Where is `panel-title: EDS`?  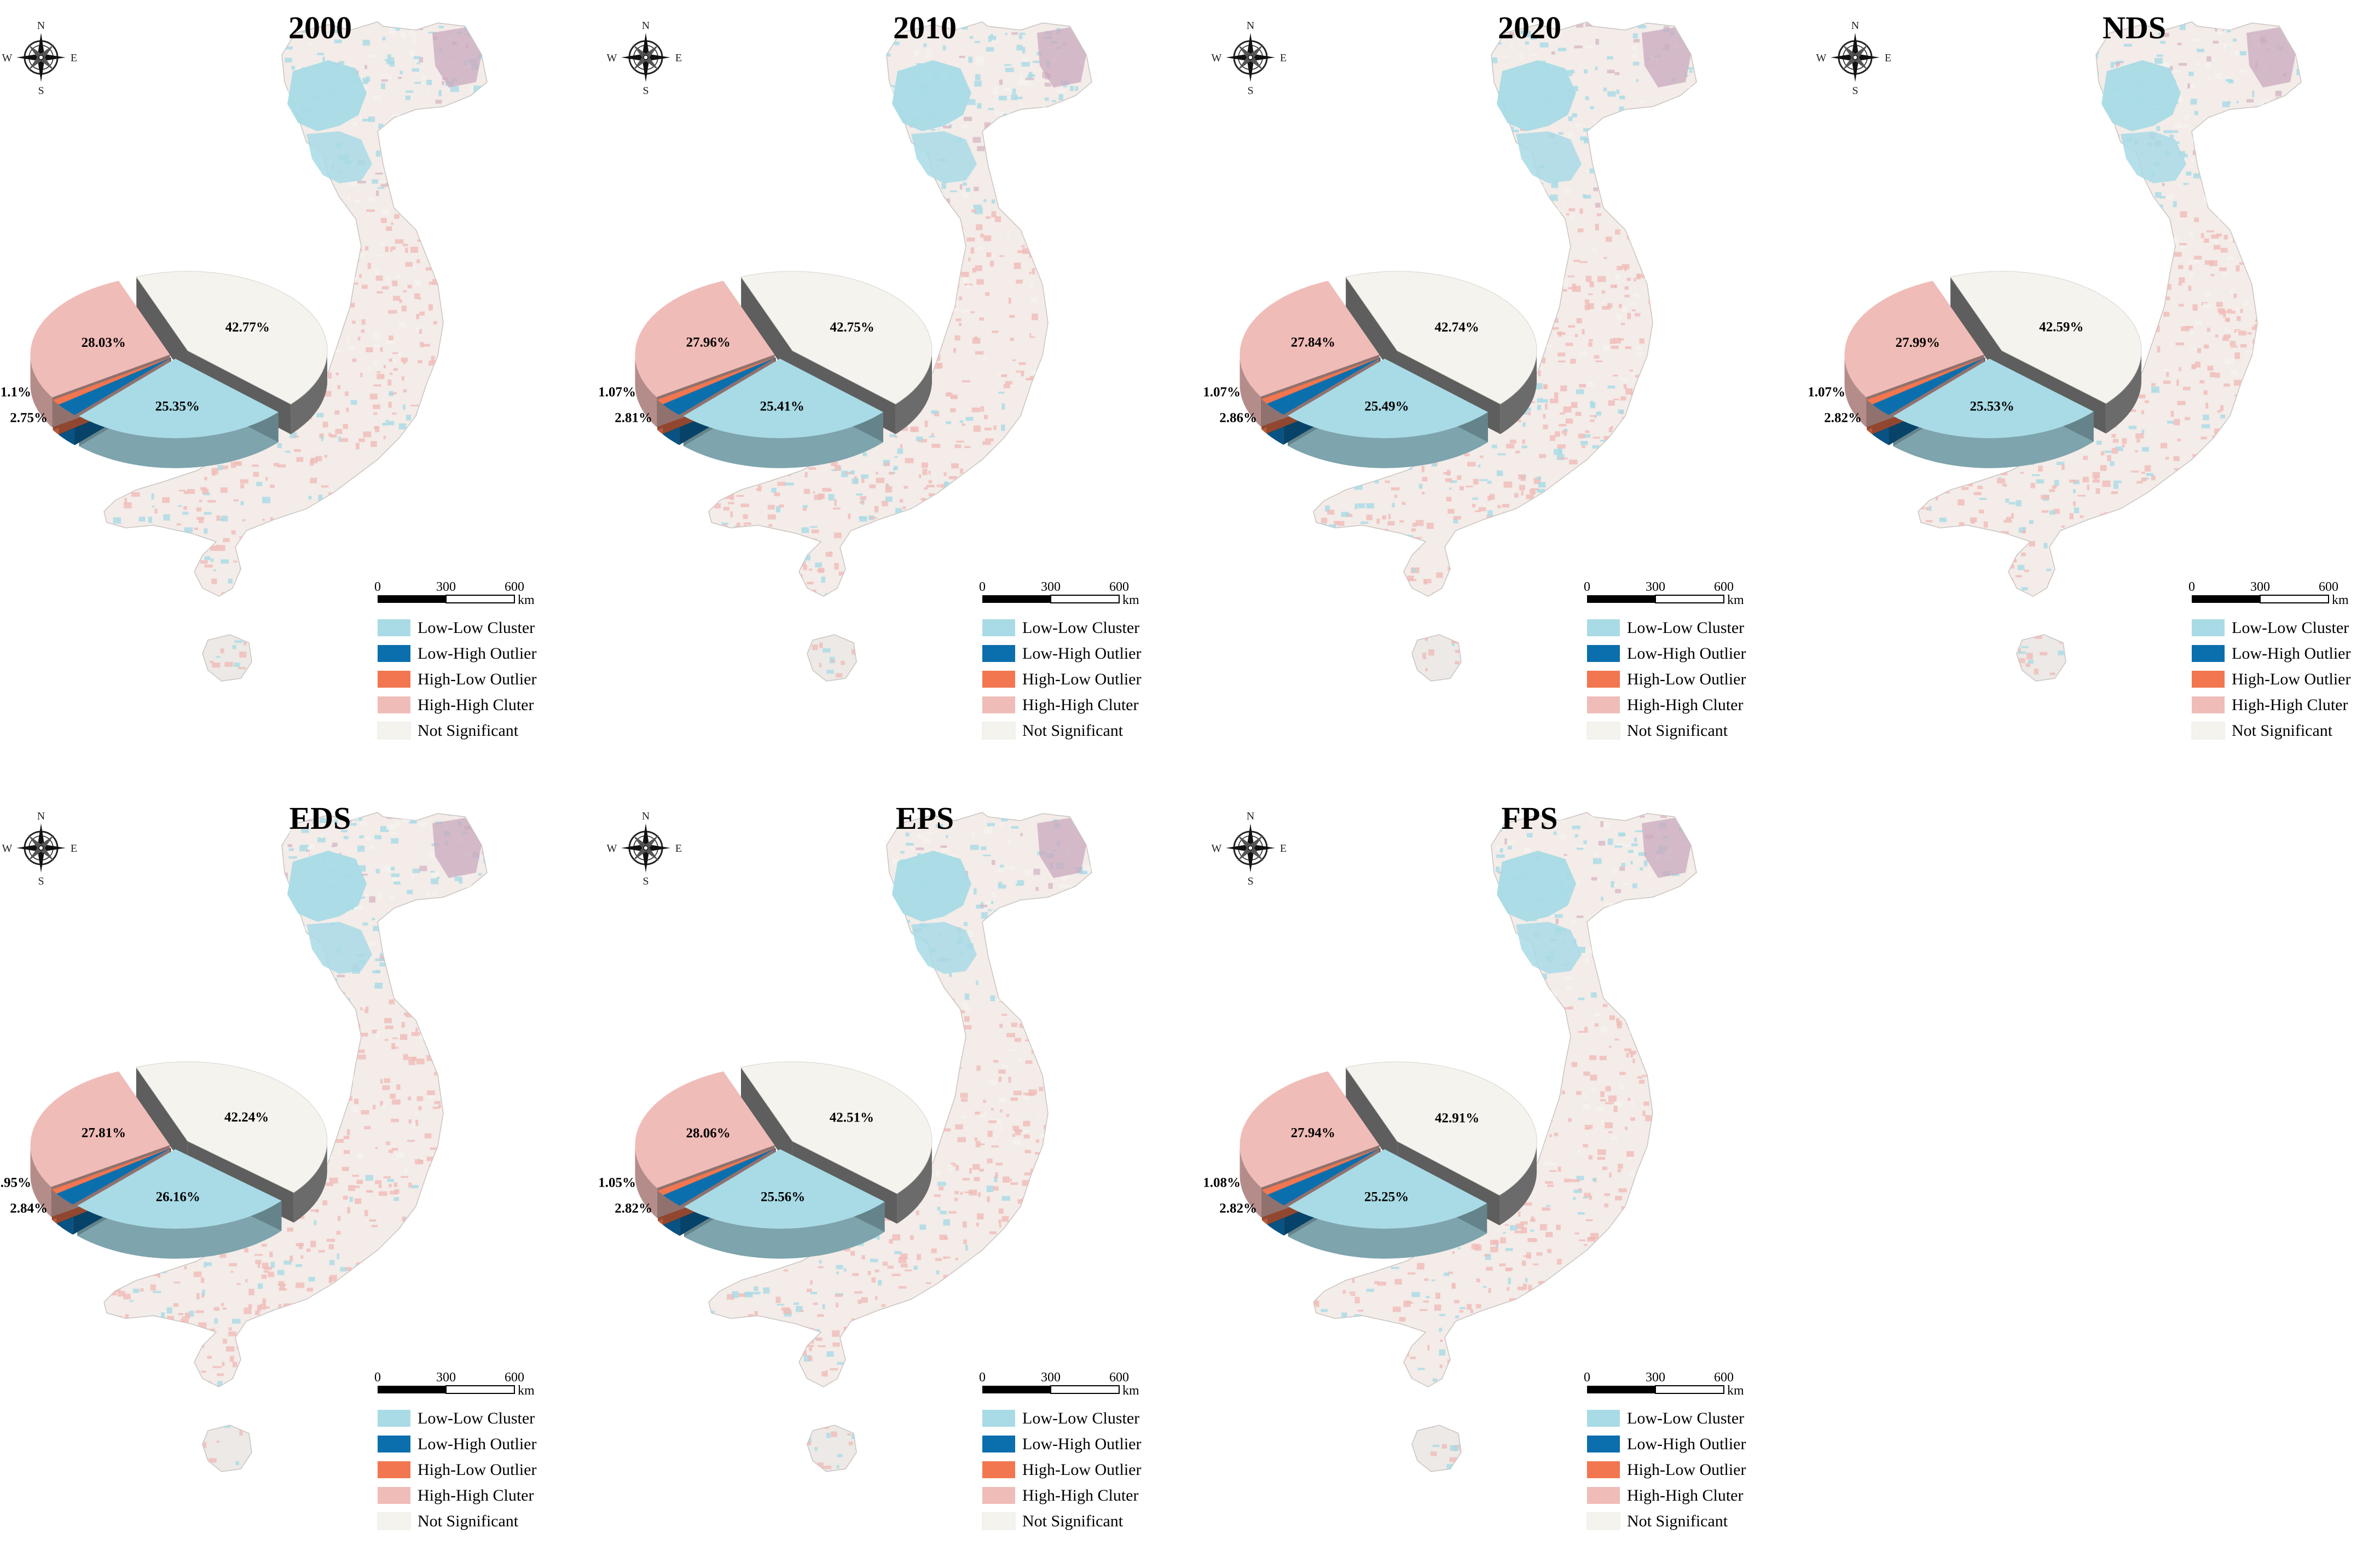 panel-title: EDS is located at coordinates (320, 818).